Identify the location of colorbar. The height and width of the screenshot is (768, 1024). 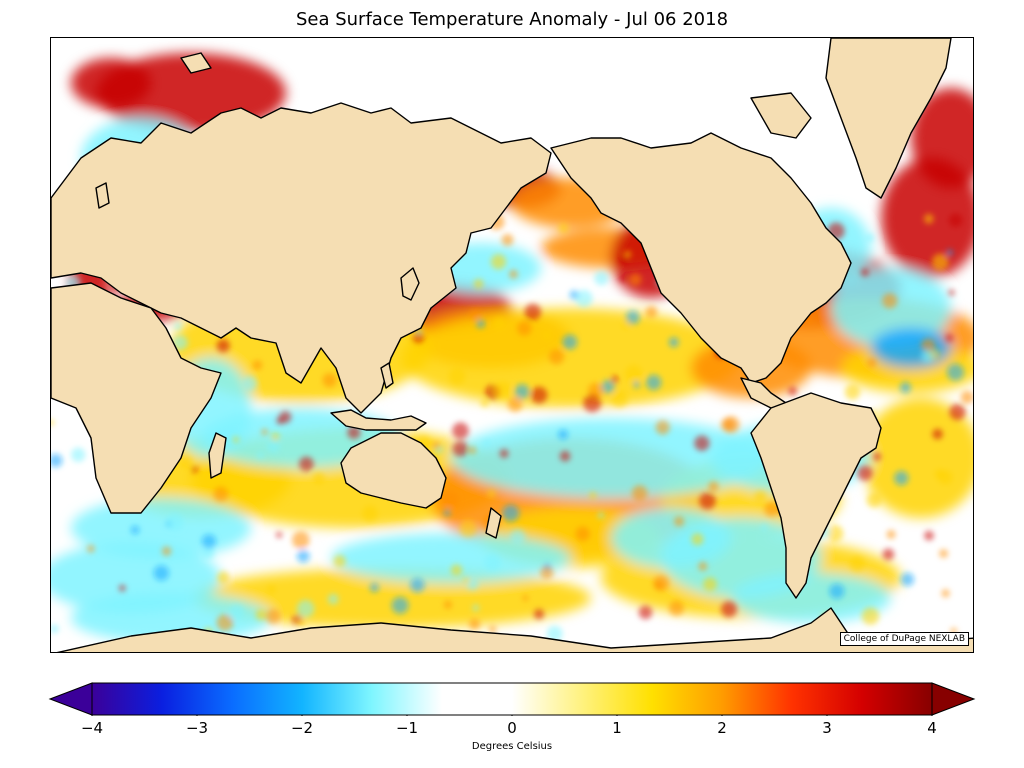
(512, 699).